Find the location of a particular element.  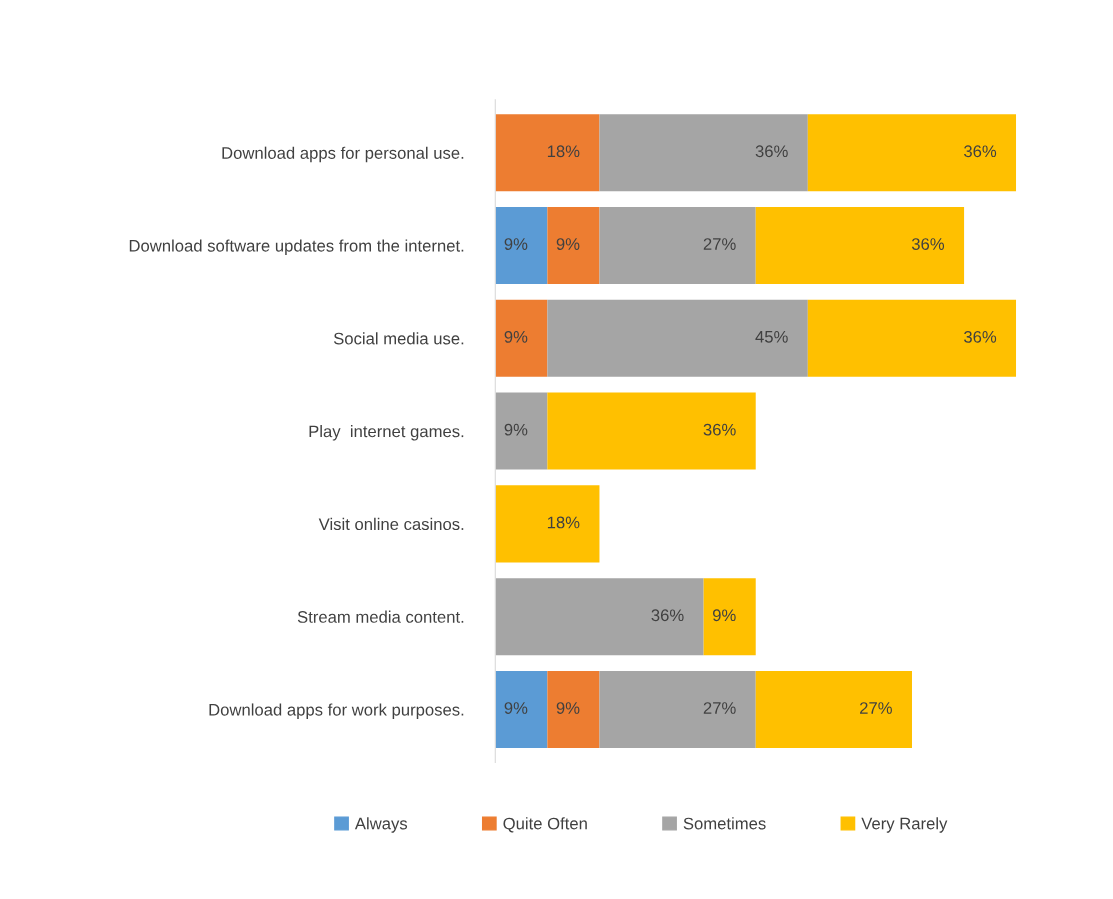

legend-label: Quite Often is located at coordinates (545, 825).